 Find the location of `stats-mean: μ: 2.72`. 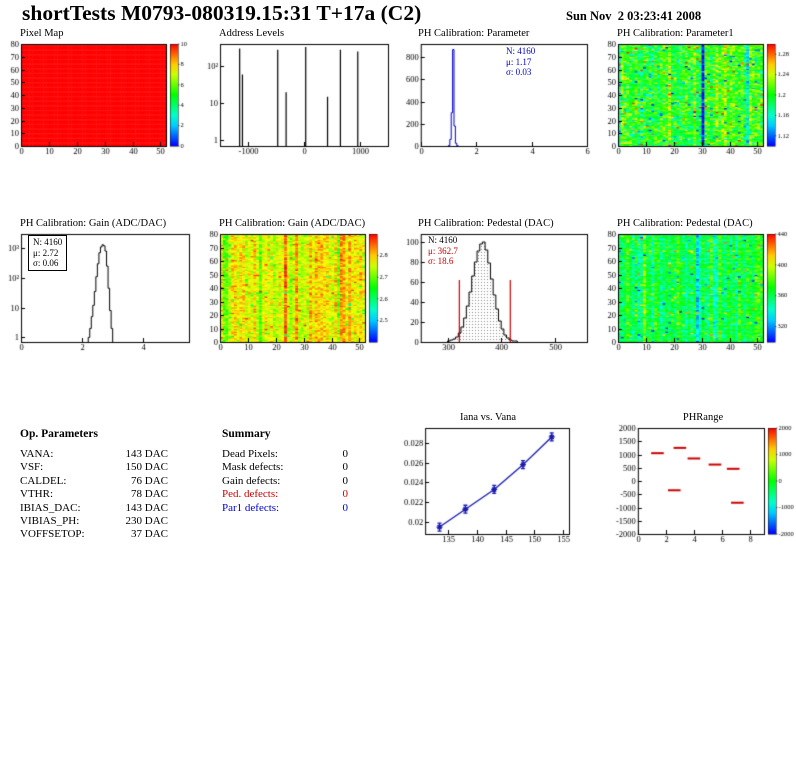

stats-mean: μ: 2.72 is located at coordinates (46, 252).